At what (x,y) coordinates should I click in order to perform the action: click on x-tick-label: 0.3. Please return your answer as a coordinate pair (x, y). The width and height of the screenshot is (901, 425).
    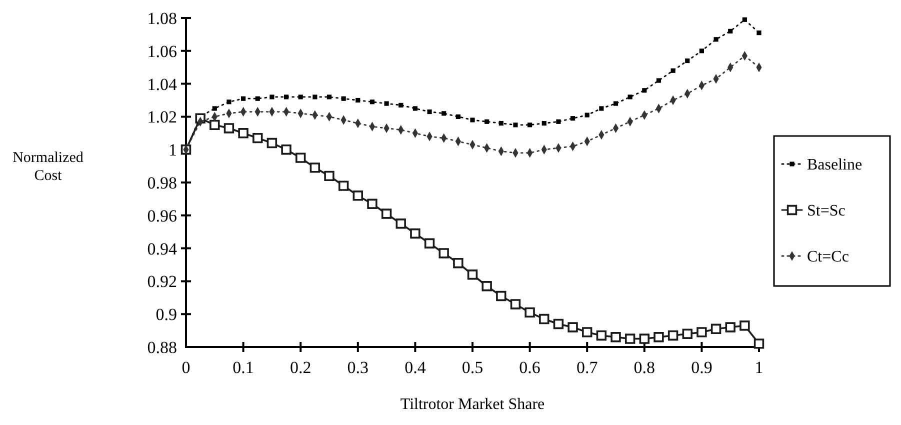
    Looking at the image, I should click on (358, 367).